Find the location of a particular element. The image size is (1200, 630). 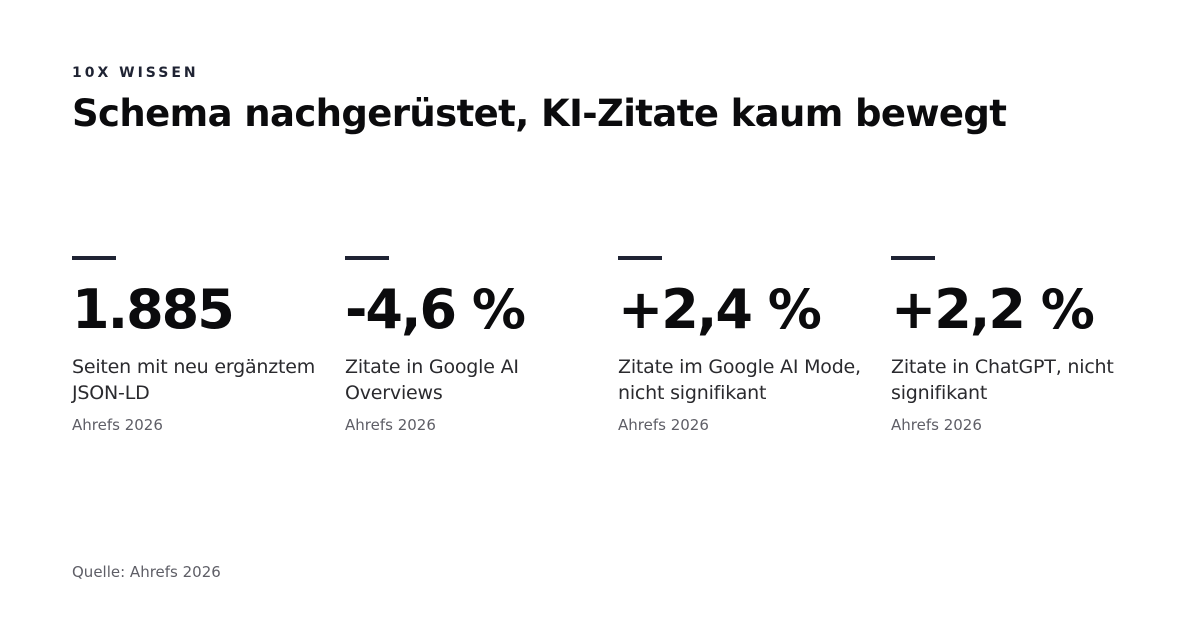

stat-value: +2,4 % is located at coordinates (720, 309).